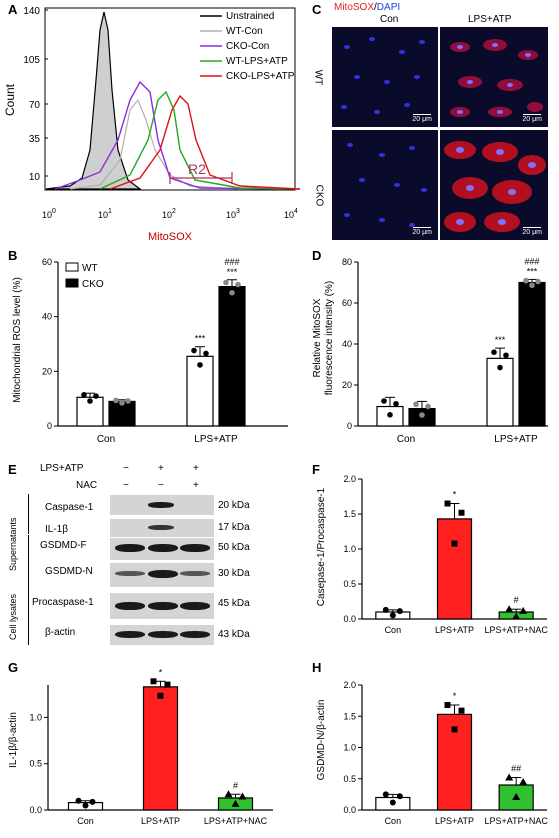 The height and width of the screenshot is (838, 559). What do you see at coordinates (167, 215) in the screenshot?
I see `x-tick-2: 10` at bounding box center [167, 215].